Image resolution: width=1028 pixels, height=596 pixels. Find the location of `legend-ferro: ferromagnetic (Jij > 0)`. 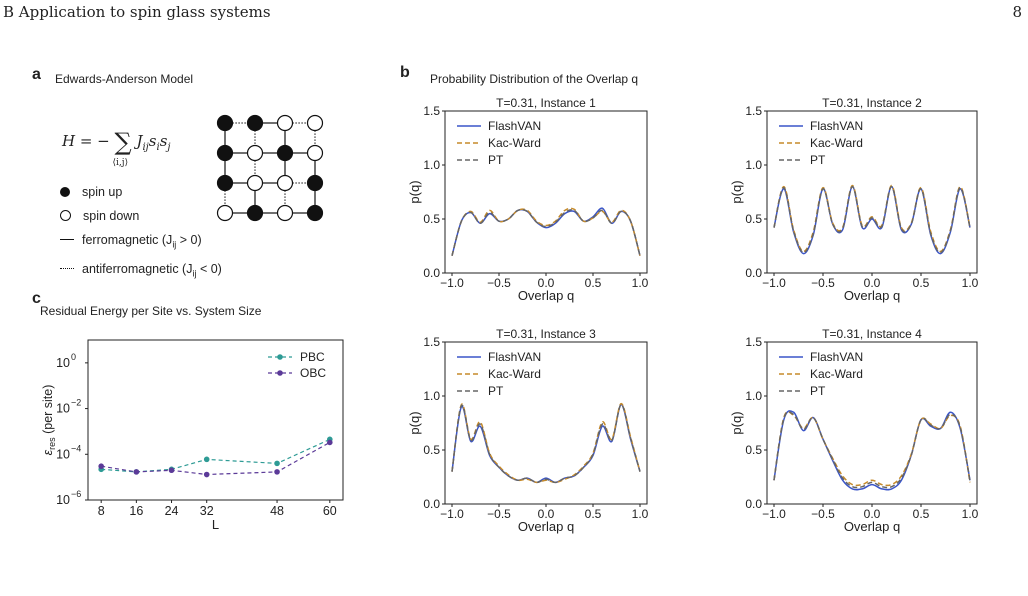

legend-ferro: ferromagnetic (Jij > 0) is located at coordinates (141, 242).